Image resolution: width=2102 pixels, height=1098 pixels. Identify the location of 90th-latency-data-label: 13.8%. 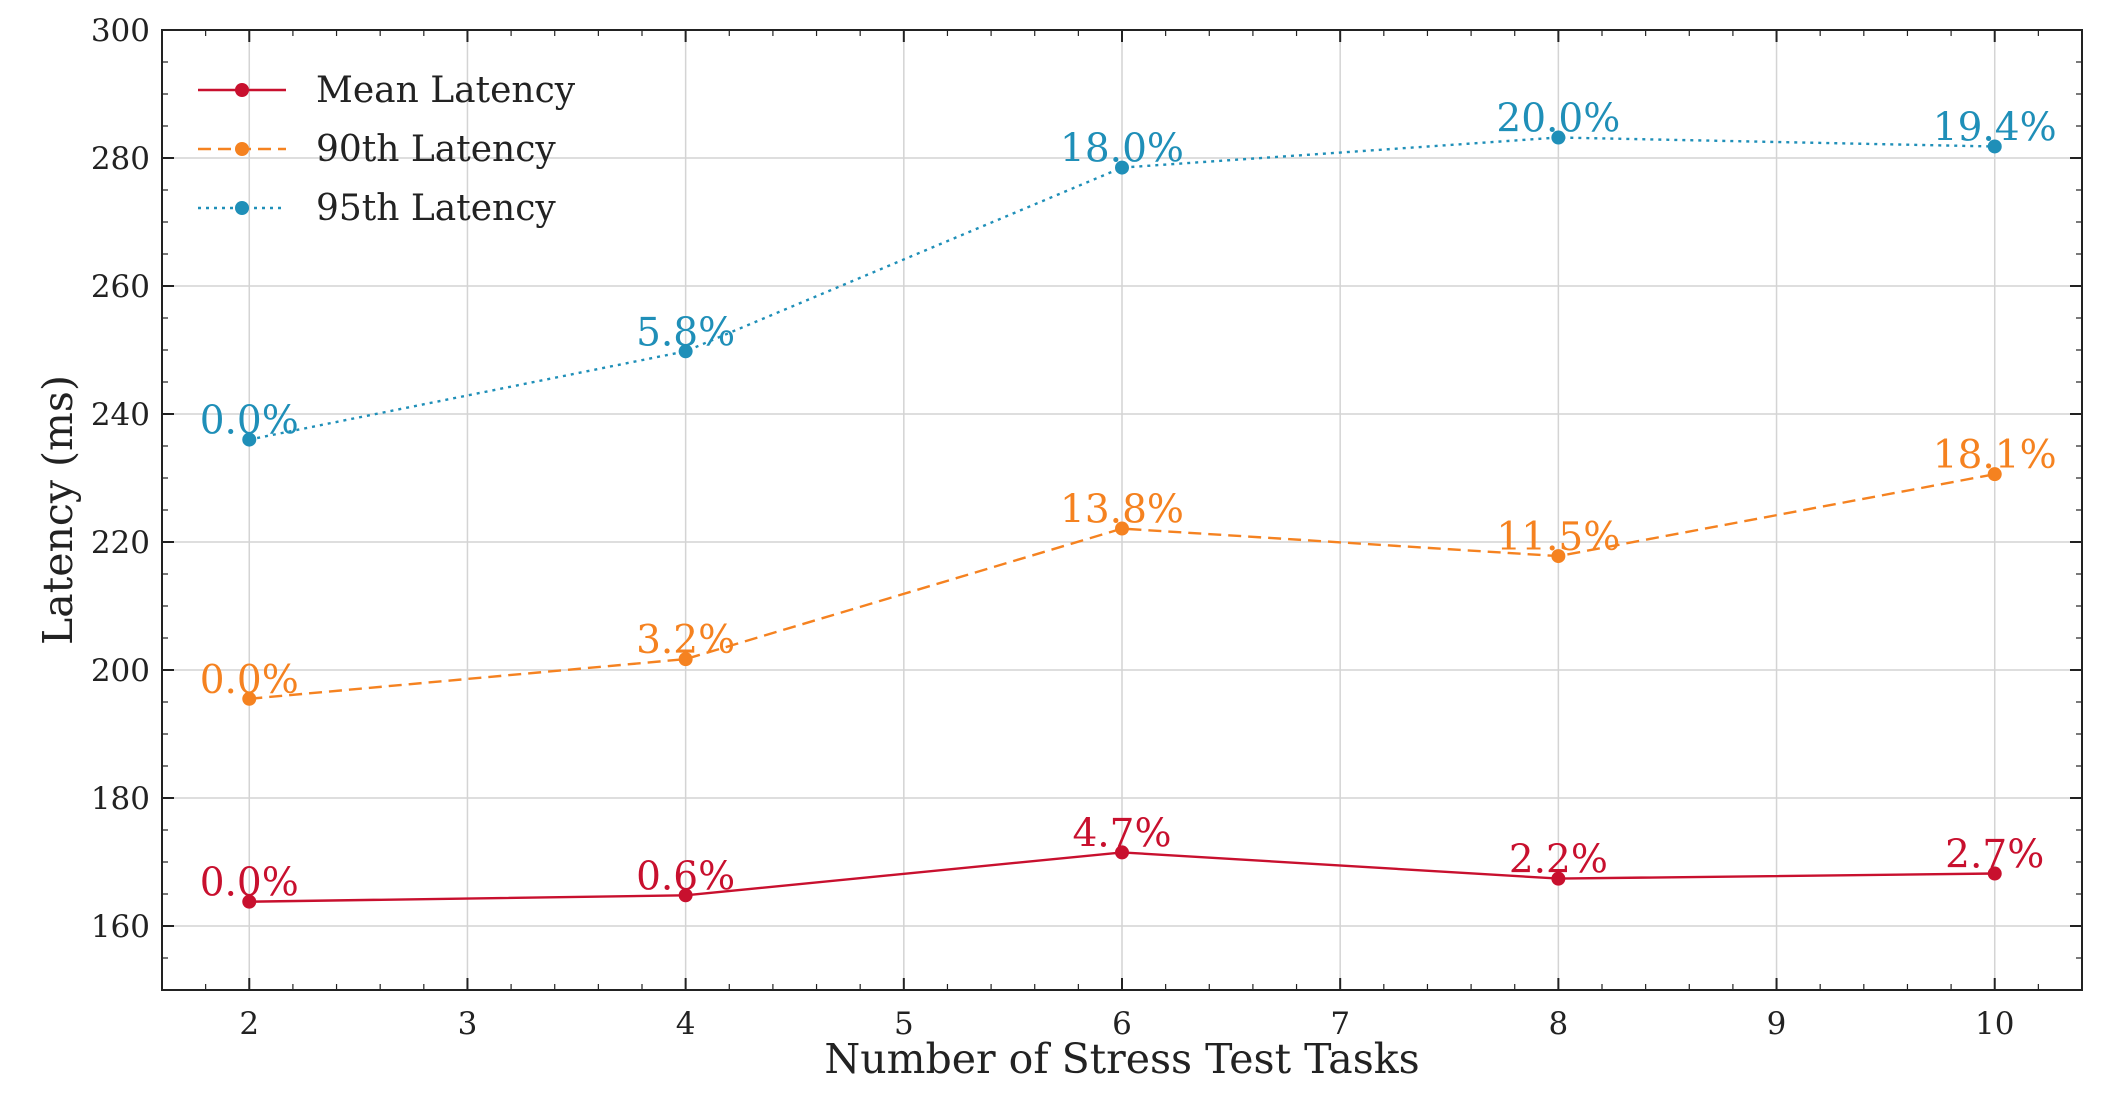
(1122, 510).